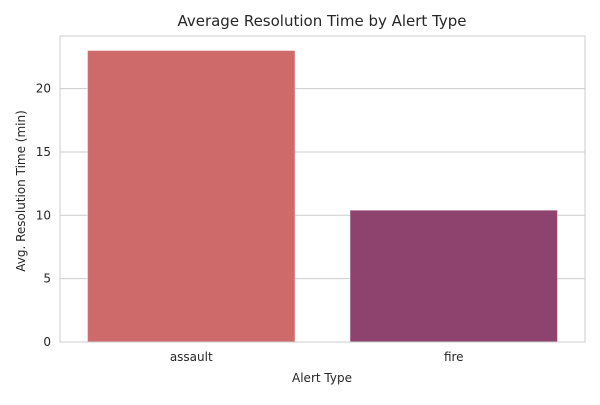 The image size is (600, 405). Describe the element at coordinates (47, 342) in the screenshot. I see `y-tick-label: 0` at that location.